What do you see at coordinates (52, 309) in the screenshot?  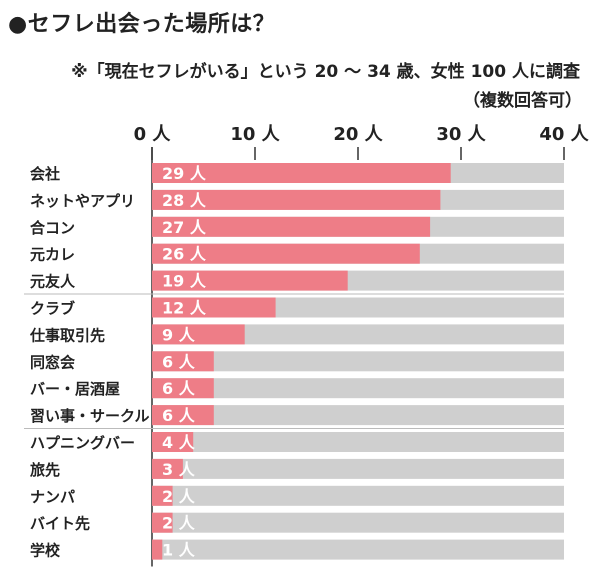 I see `category-label: クラブ` at bounding box center [52, 309].